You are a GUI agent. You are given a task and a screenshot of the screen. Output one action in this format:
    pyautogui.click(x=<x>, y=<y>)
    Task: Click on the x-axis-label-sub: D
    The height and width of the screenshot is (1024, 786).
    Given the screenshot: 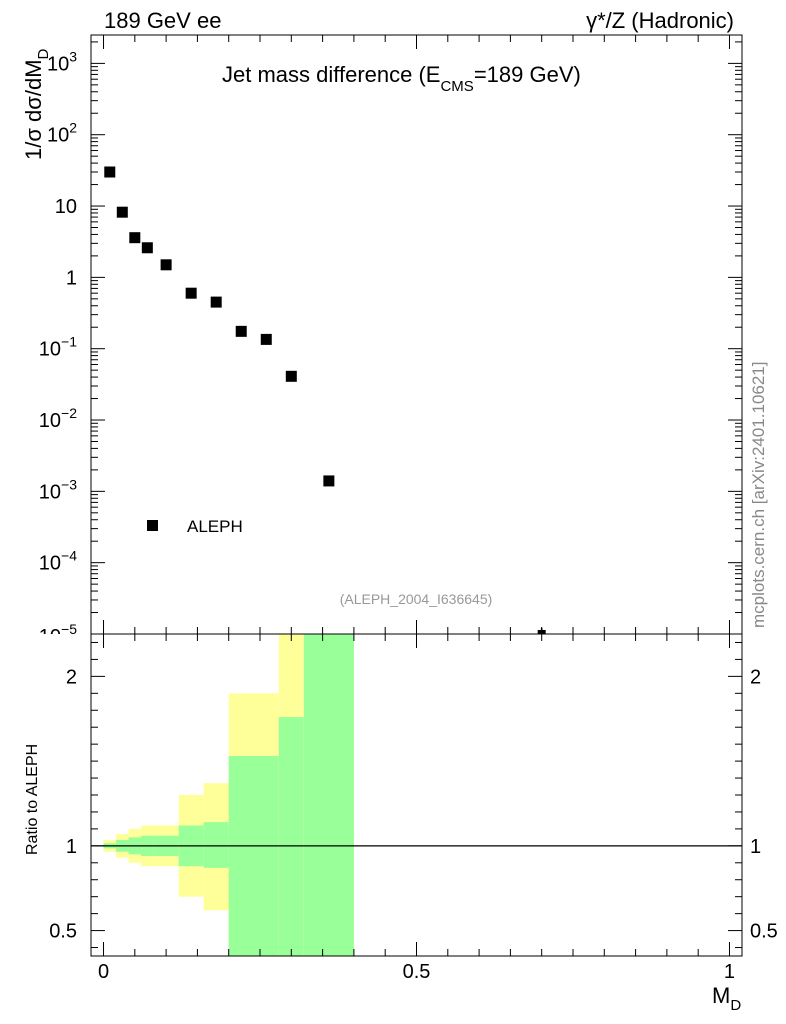 What is the action you would take?
    pyautogui.click(x=735, y=1005)
    